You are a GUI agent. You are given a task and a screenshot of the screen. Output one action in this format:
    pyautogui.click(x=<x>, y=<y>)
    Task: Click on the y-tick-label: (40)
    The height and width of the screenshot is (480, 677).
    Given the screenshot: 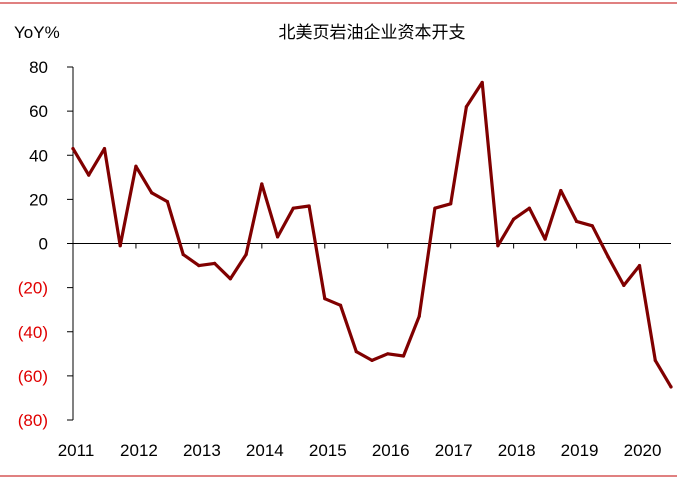 What is the action you would take?
    pyautogui.click(x=33, y=332)
    